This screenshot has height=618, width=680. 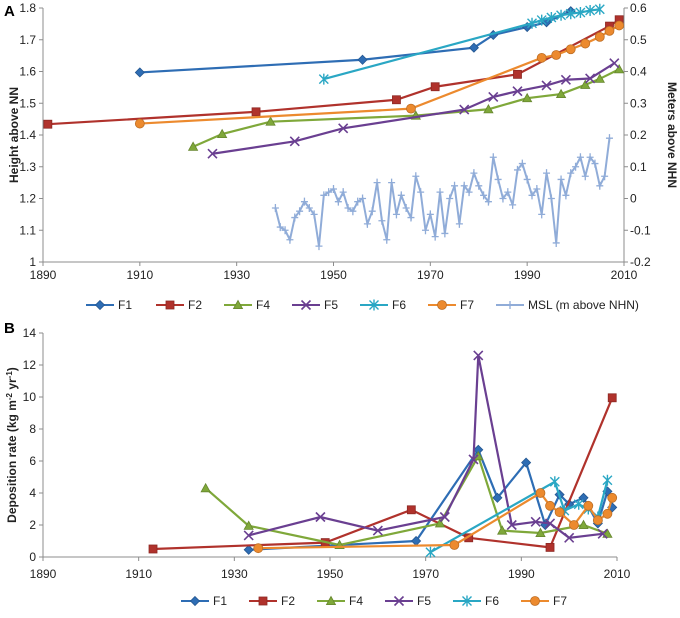 I want to click on legend-item-f5: F5, so click(x=408, y=601).